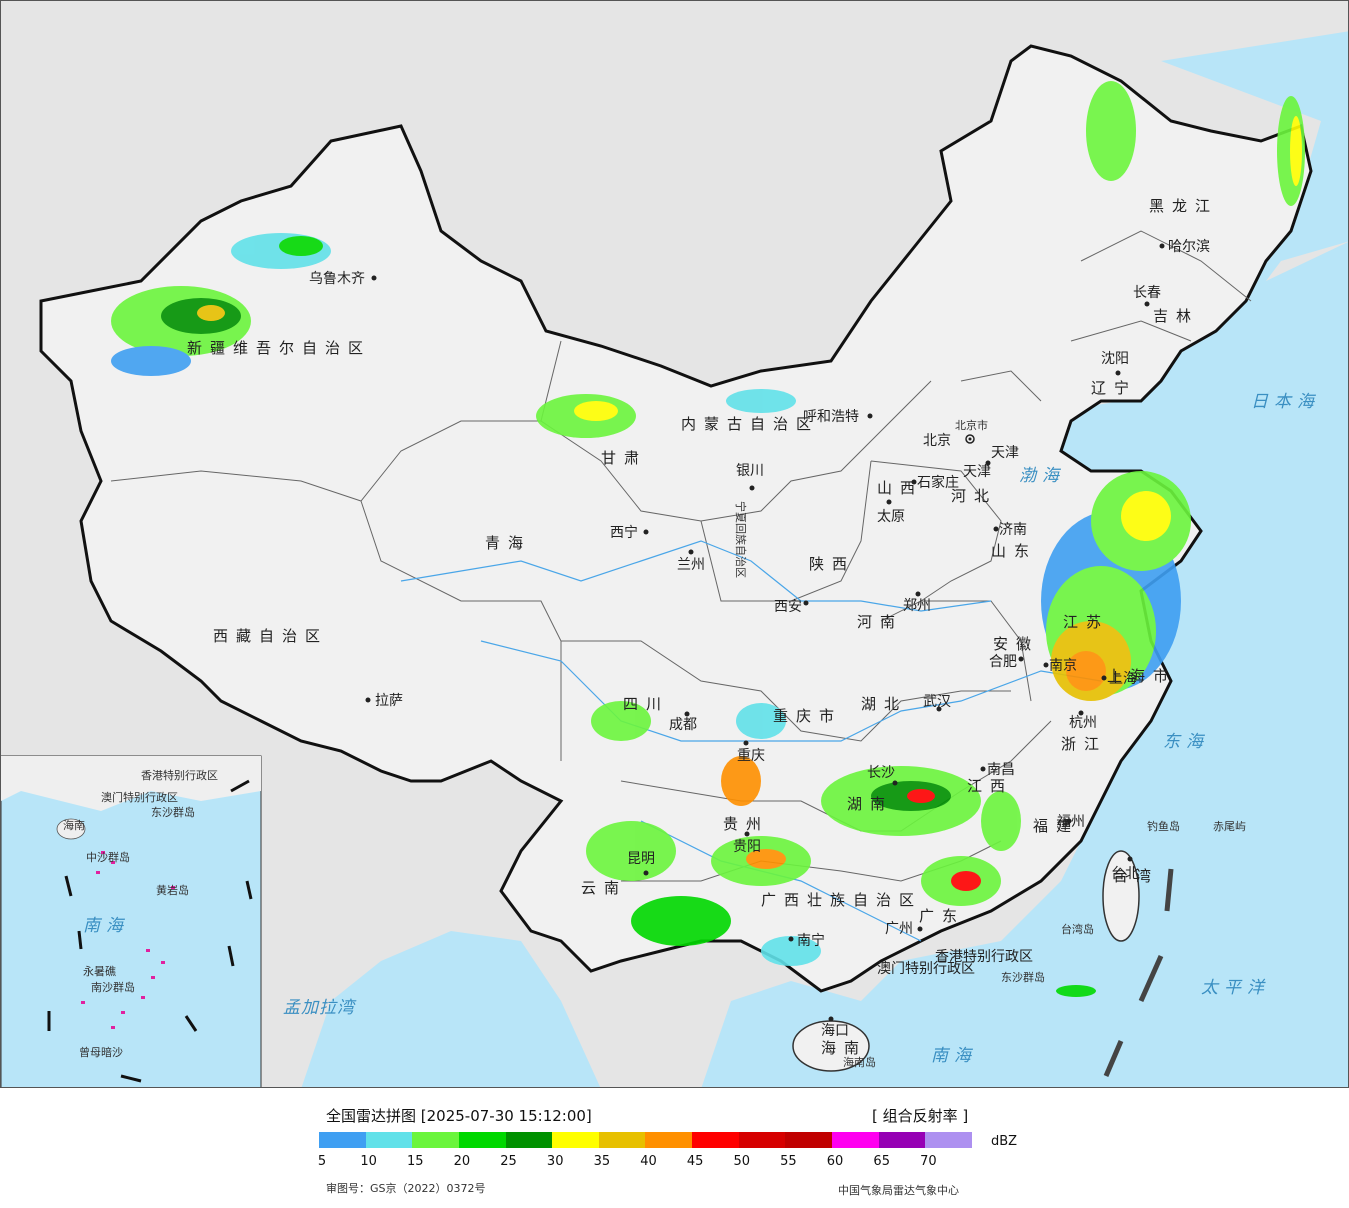 The width and height of the screenshot is (1349, 1208). Describe the element at coordinates (954, 1056) in the screenshot. I see `sea-label-south: 南海` at that location.